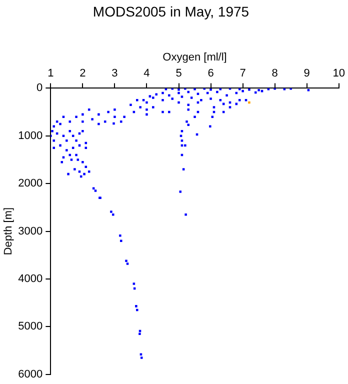  What do you see at coordinates (243, 74) in the screenshot?
I see `x-tick-label: 7` at bounding box center [243, 74].